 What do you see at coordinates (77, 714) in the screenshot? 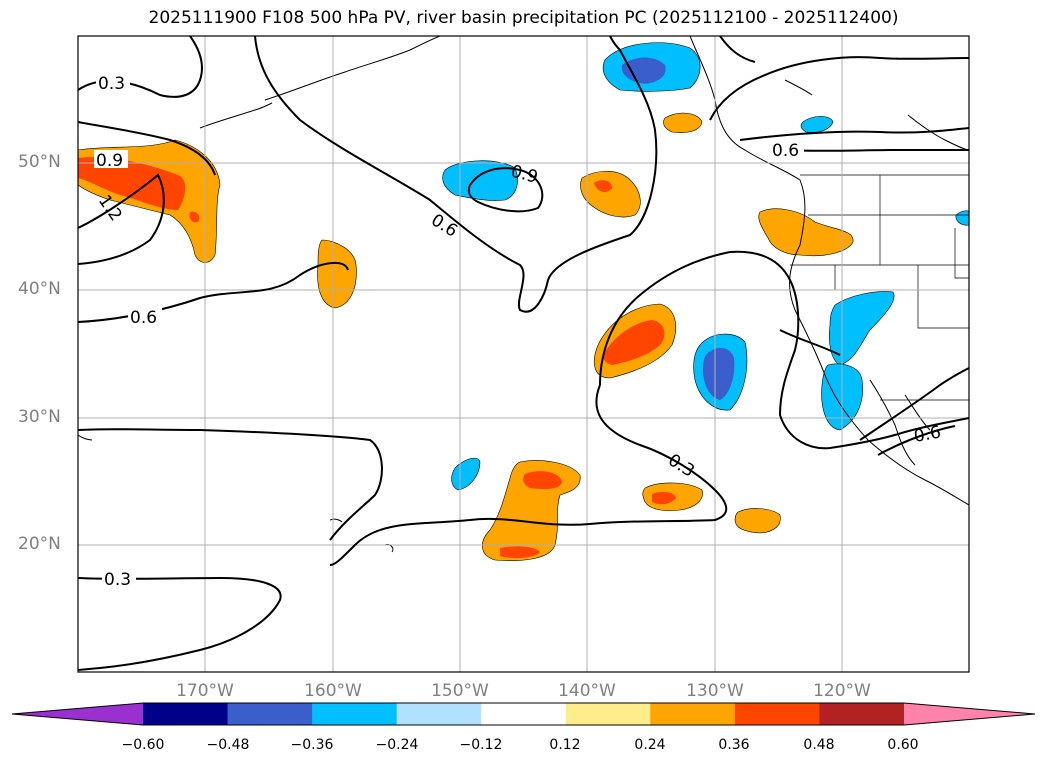
I see `colorbar-extend-low` at bounding box center [77, 714].